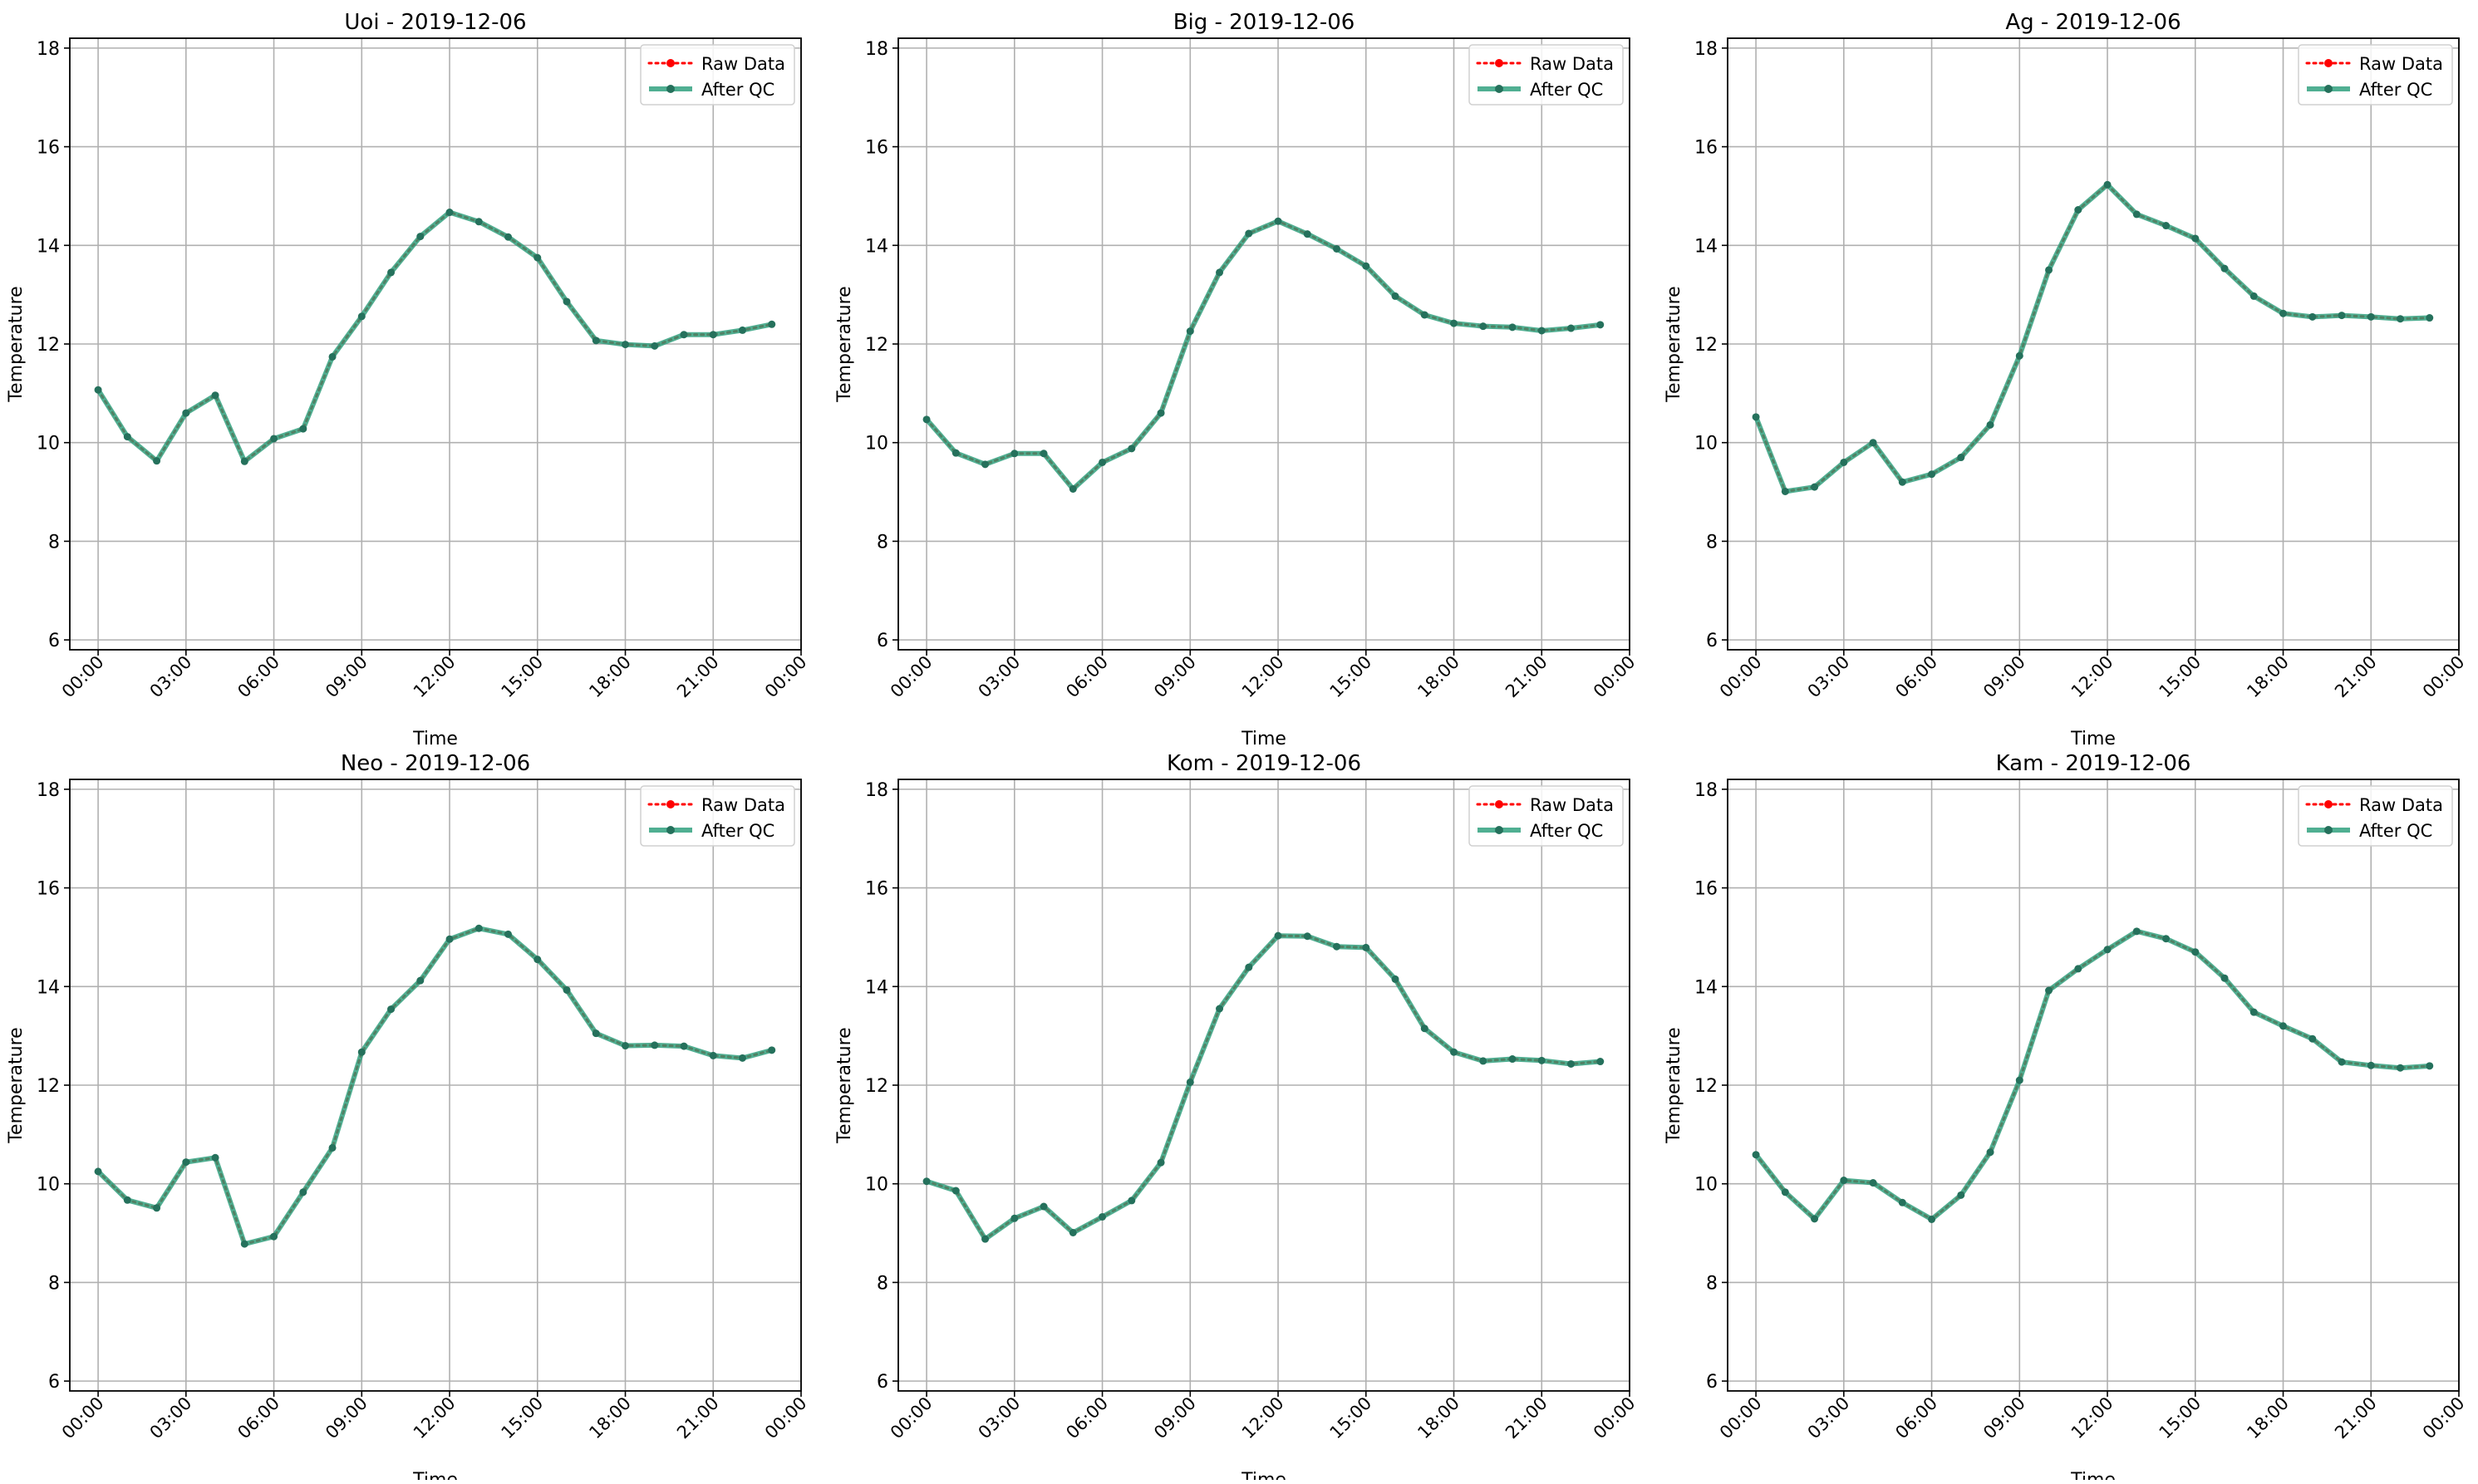 The image size is (2478, 1484). Describe the element at coordinates (1087, 677) in the screenshot. I see `x-tick-label: 06:00` at that location.